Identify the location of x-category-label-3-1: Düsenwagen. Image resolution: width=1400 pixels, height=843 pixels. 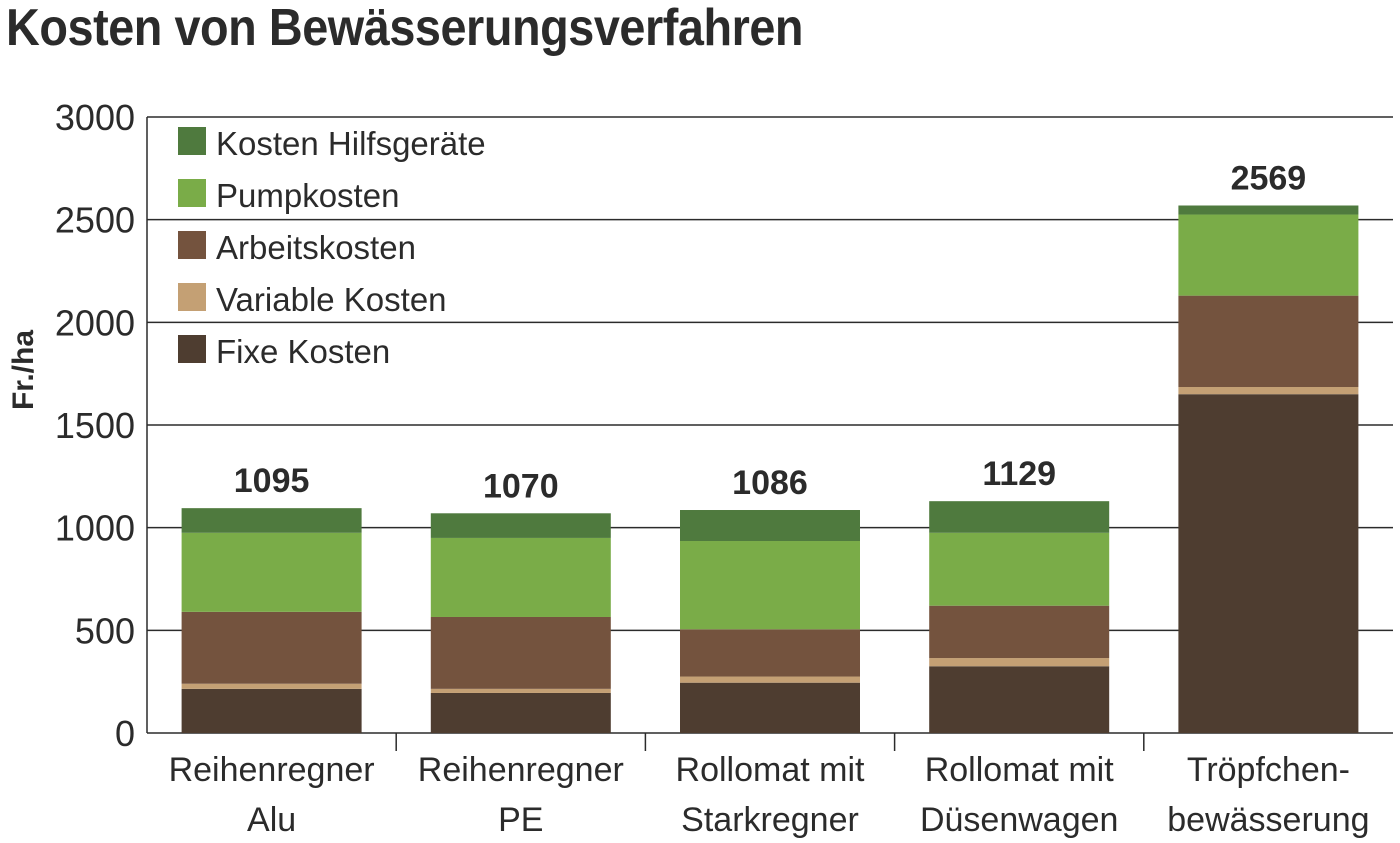
(1019, 820).